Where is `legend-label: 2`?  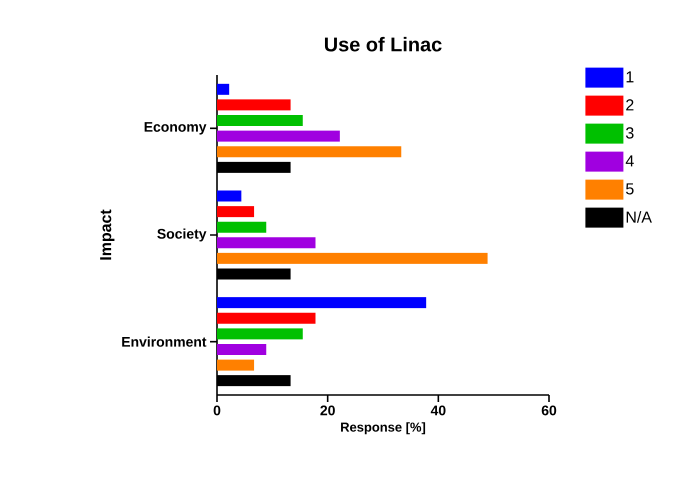
legend-label: 2 is located at coordinates (630, 104).